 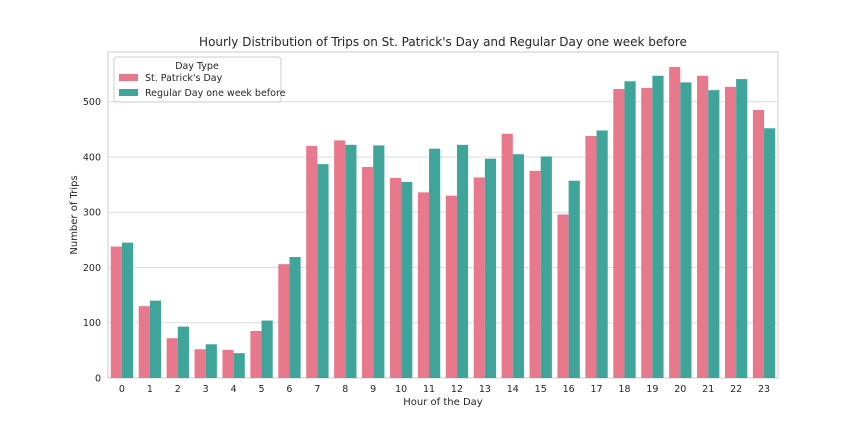 I want to click on x-tick-label: 19, so click(x=652, y=389).